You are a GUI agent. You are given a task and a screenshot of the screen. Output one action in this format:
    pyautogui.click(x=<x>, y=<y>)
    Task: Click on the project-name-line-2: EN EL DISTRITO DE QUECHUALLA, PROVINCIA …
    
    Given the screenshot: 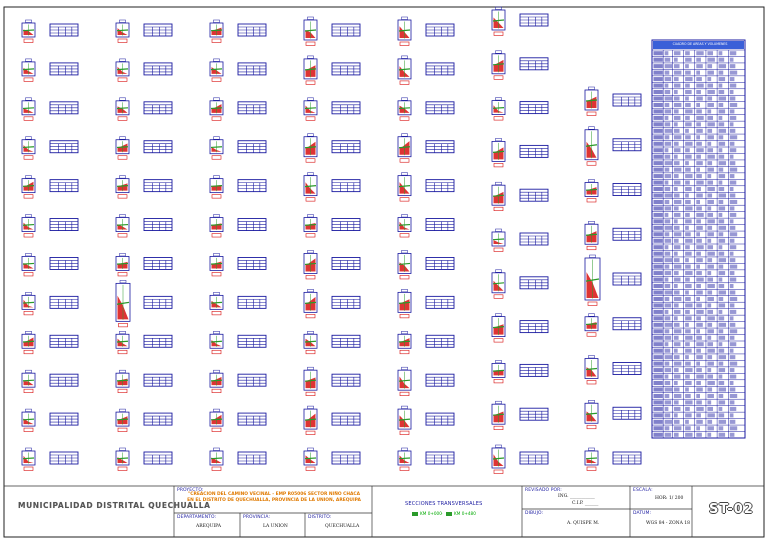 What is the action you would take?
    pyautogui.click(x=274, y=500)
    